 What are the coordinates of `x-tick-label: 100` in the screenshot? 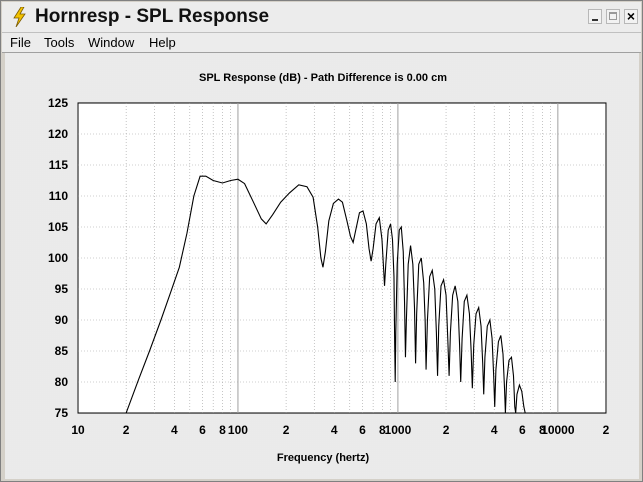 It's located at (238, 430).